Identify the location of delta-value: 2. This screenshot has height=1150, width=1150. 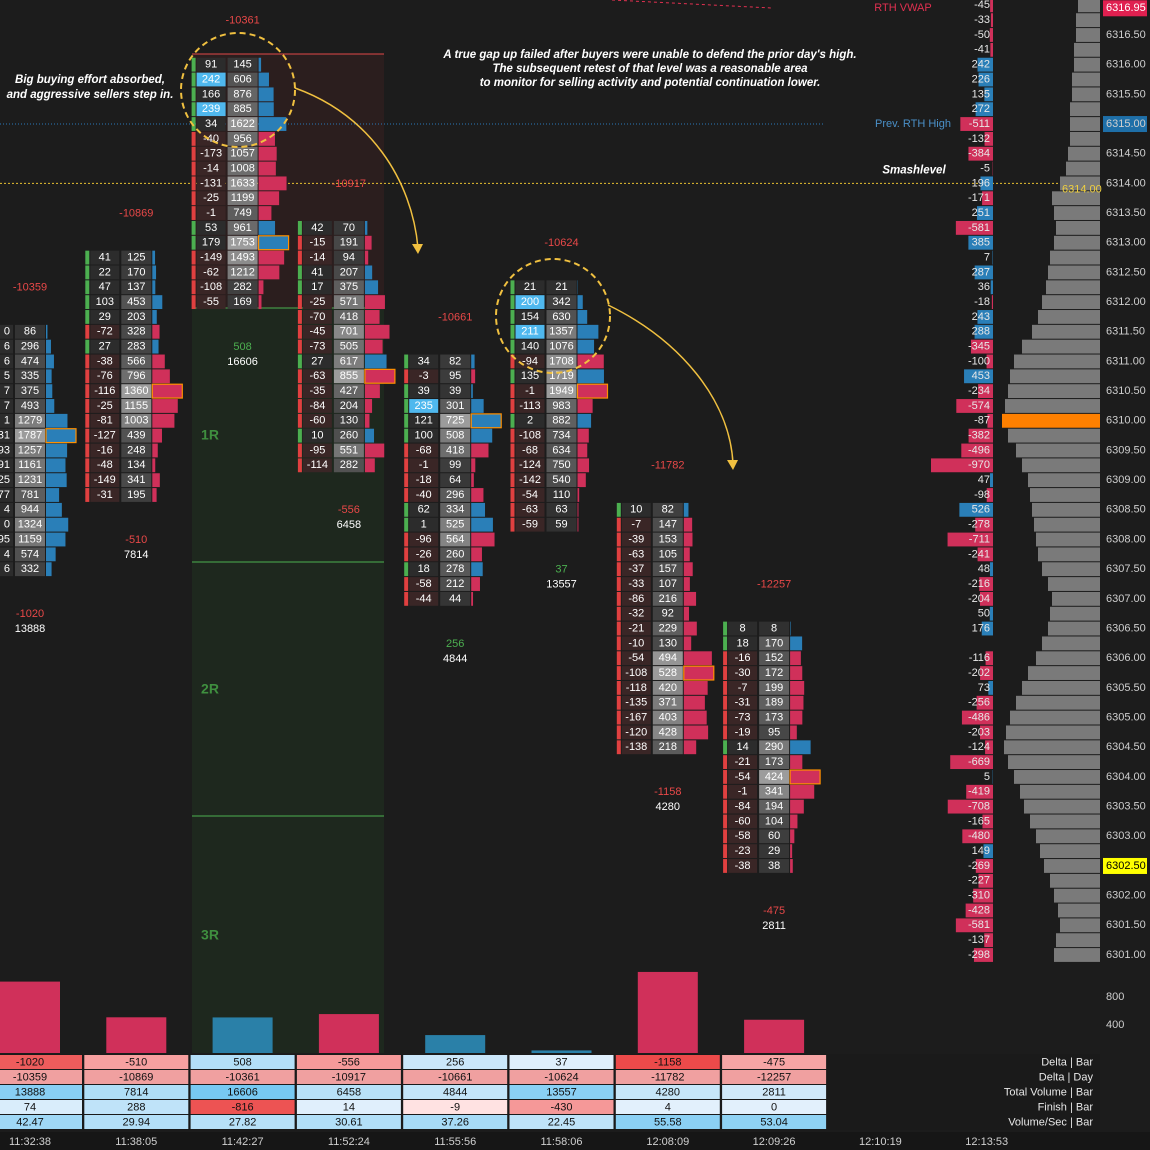
(530, 421).